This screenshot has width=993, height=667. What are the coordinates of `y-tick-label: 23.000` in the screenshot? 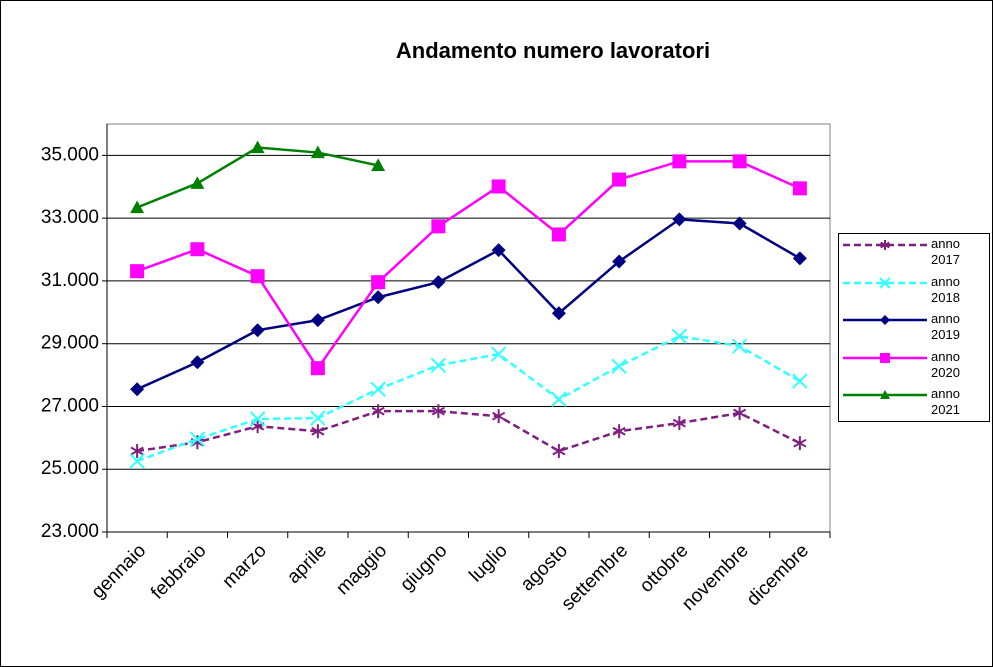 It's located at (70, 531).